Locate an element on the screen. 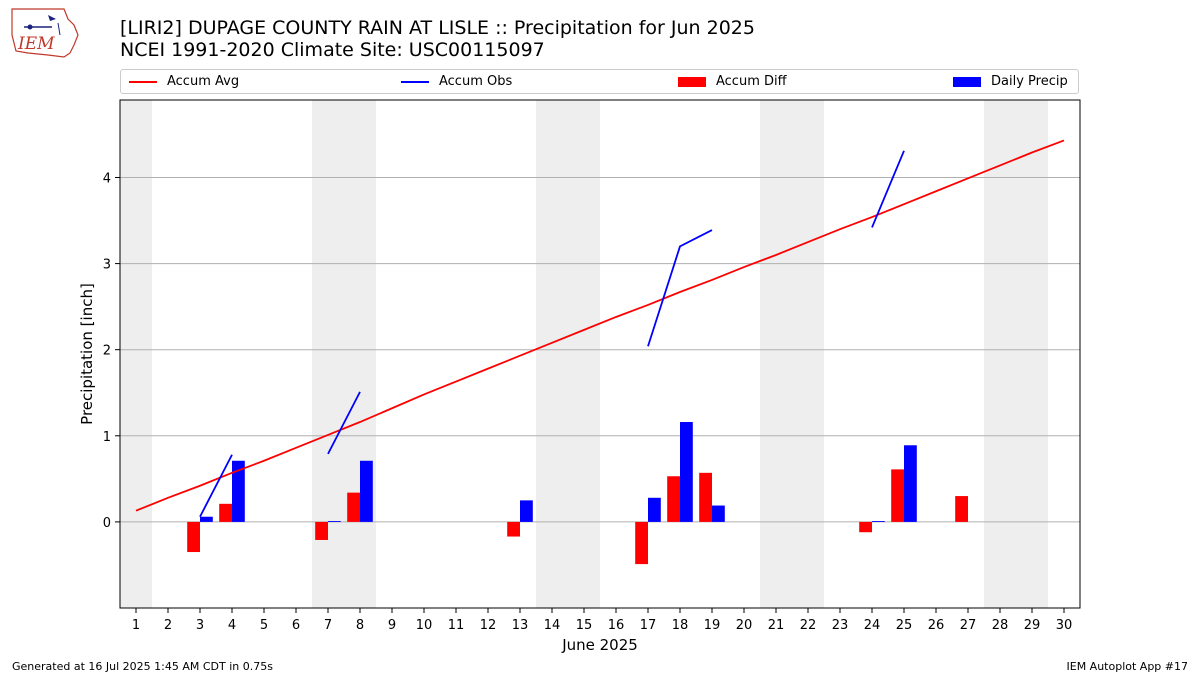 The width and height of the screenshot is (1200, 675). iem-logo: IEM is located at coordinates (45, 33).